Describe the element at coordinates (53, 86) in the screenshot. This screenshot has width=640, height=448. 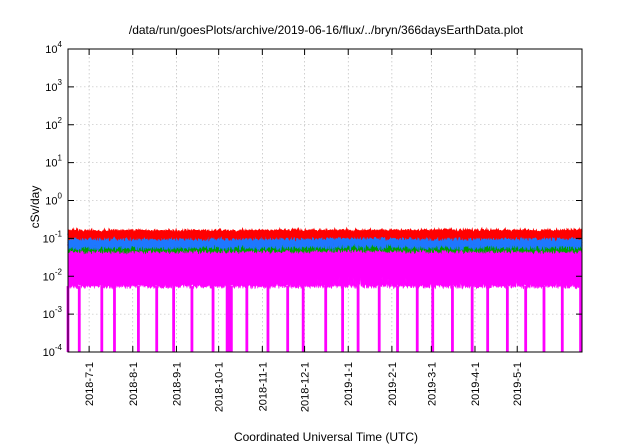
I see `y-tick-label: 10³` at that location.